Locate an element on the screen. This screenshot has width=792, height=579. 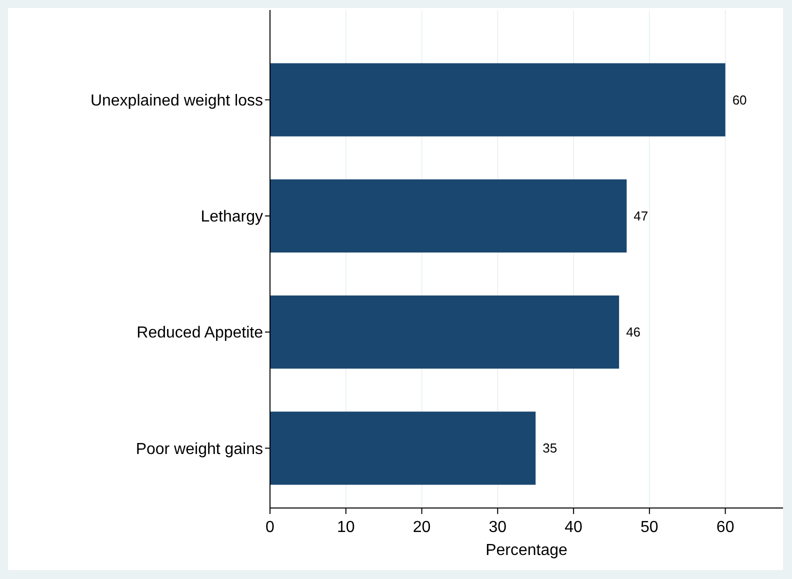
y-tick-label: Reduced Appetite is located at coordinates (200, 333).